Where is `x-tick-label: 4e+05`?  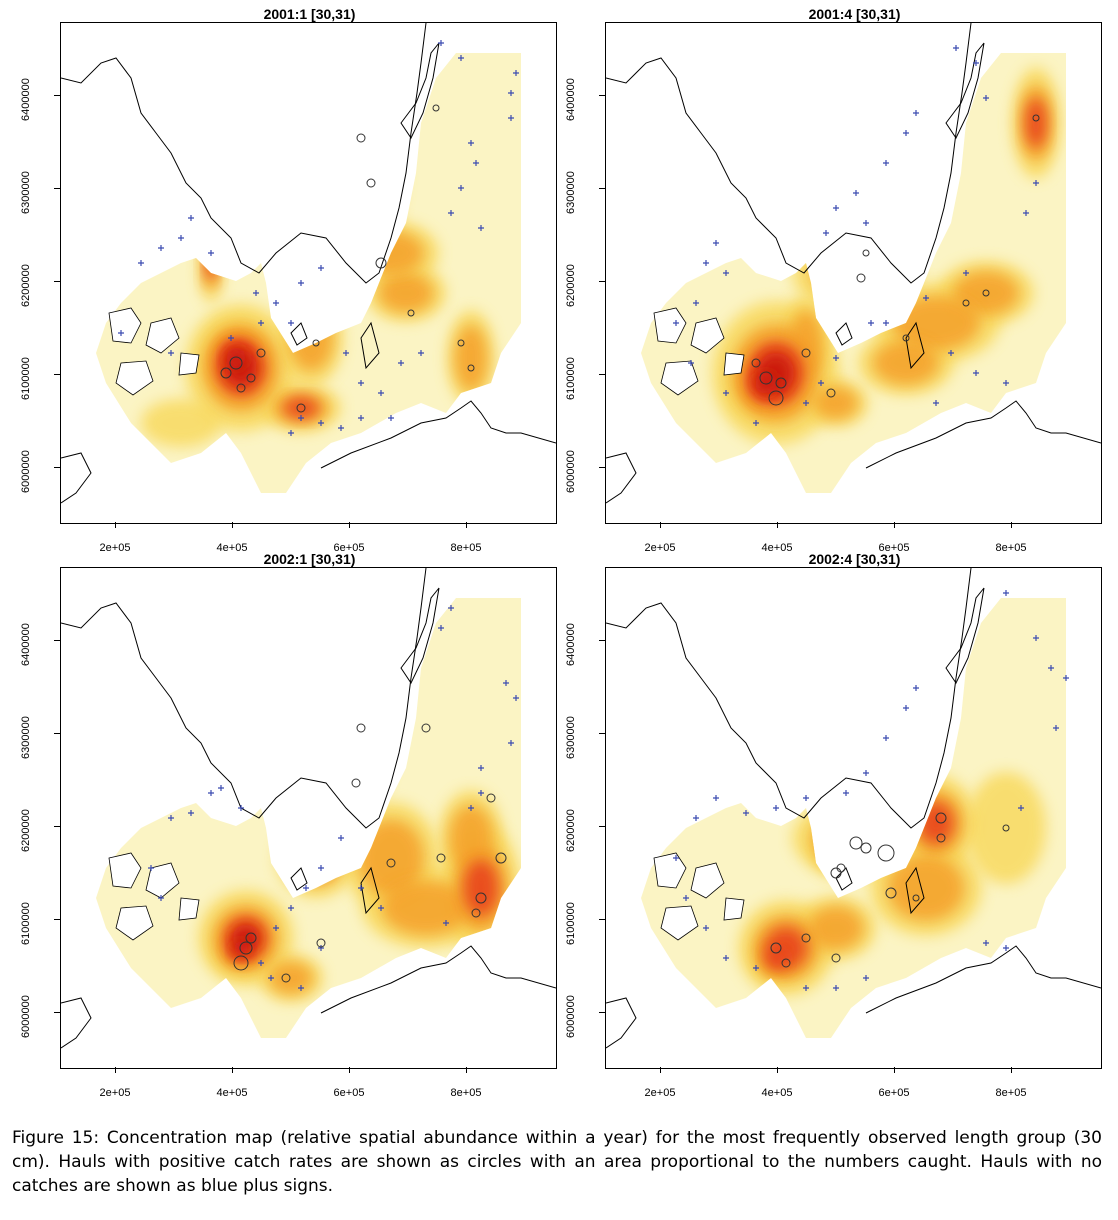 x-tick-label: 4e+05 is located at coordinates (232, 548).